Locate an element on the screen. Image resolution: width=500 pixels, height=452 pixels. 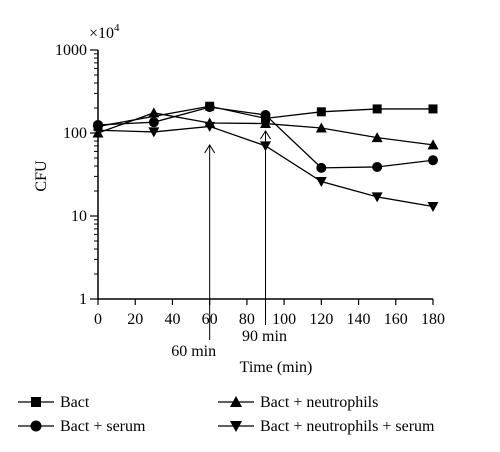
legend-label: Bact is located at coordinates (75, 402).